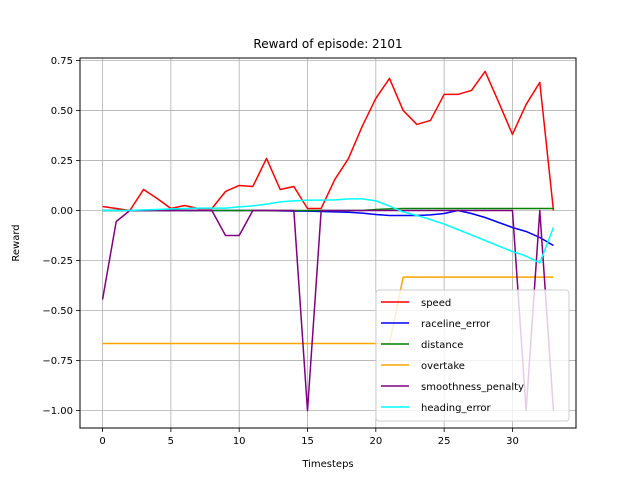 This screenshot has height=480, width=640. I want to click on x-tick-label: 25, so click(444, 441).